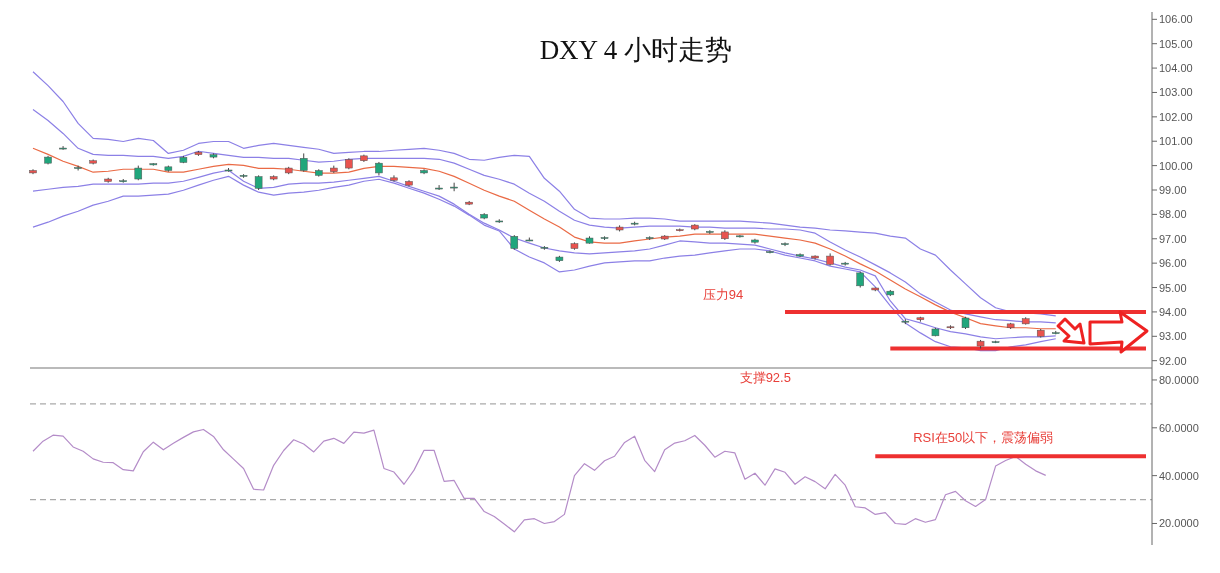 The width and height of the screenshot is (1220, 573). I want to click on y-tick-label: 104.00, so click(1176, 68).